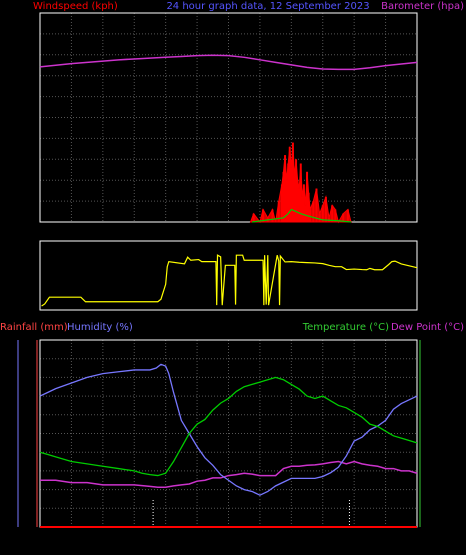  Describe the element at coordinates (300, 183) in the screenshot. I see `windspeed-area` at that location.